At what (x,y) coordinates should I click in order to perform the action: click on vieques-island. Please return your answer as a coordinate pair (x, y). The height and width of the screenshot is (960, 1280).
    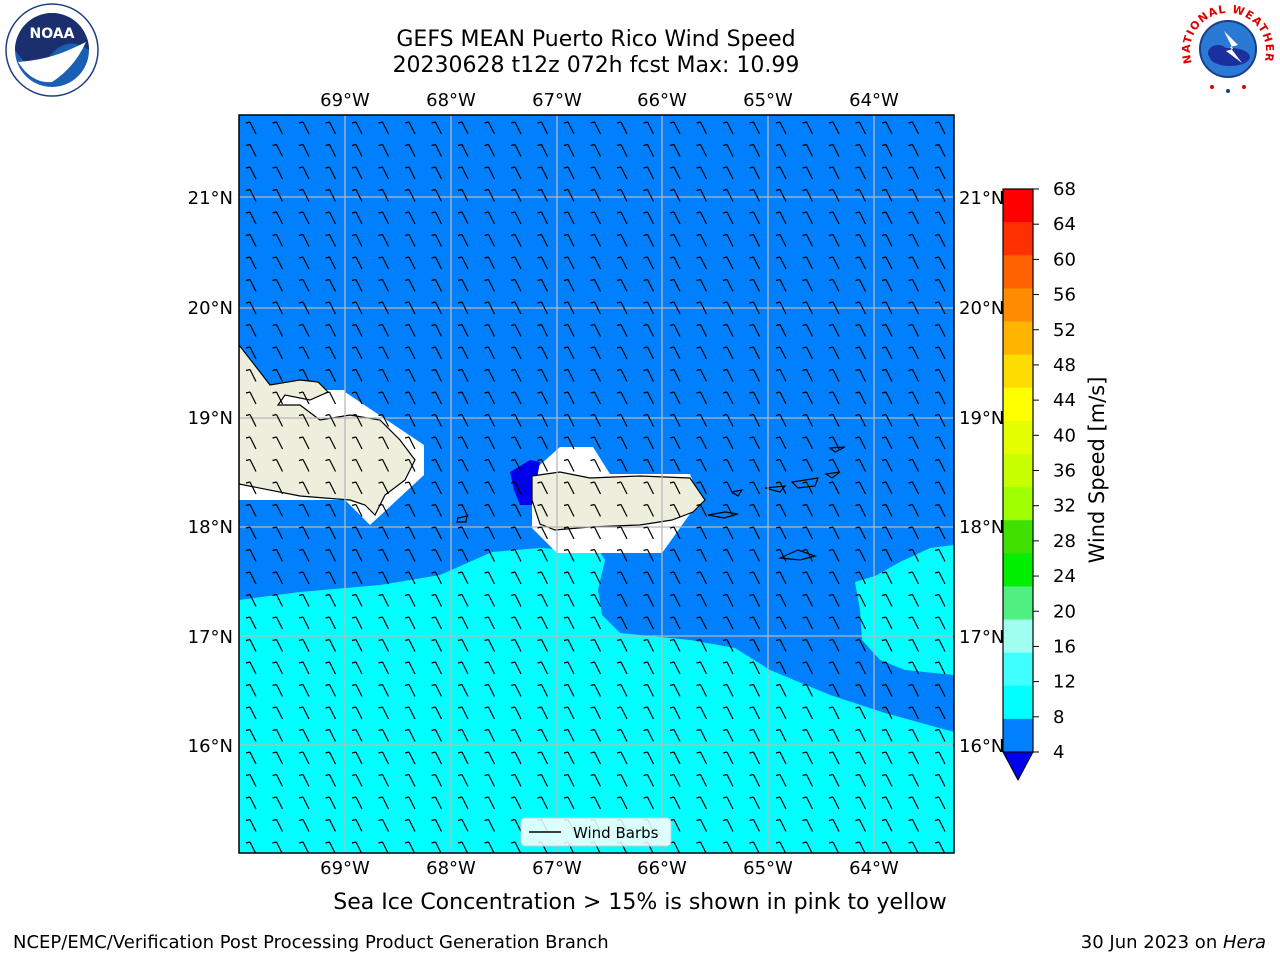
    Looking at the image, I should click on (723, 515).